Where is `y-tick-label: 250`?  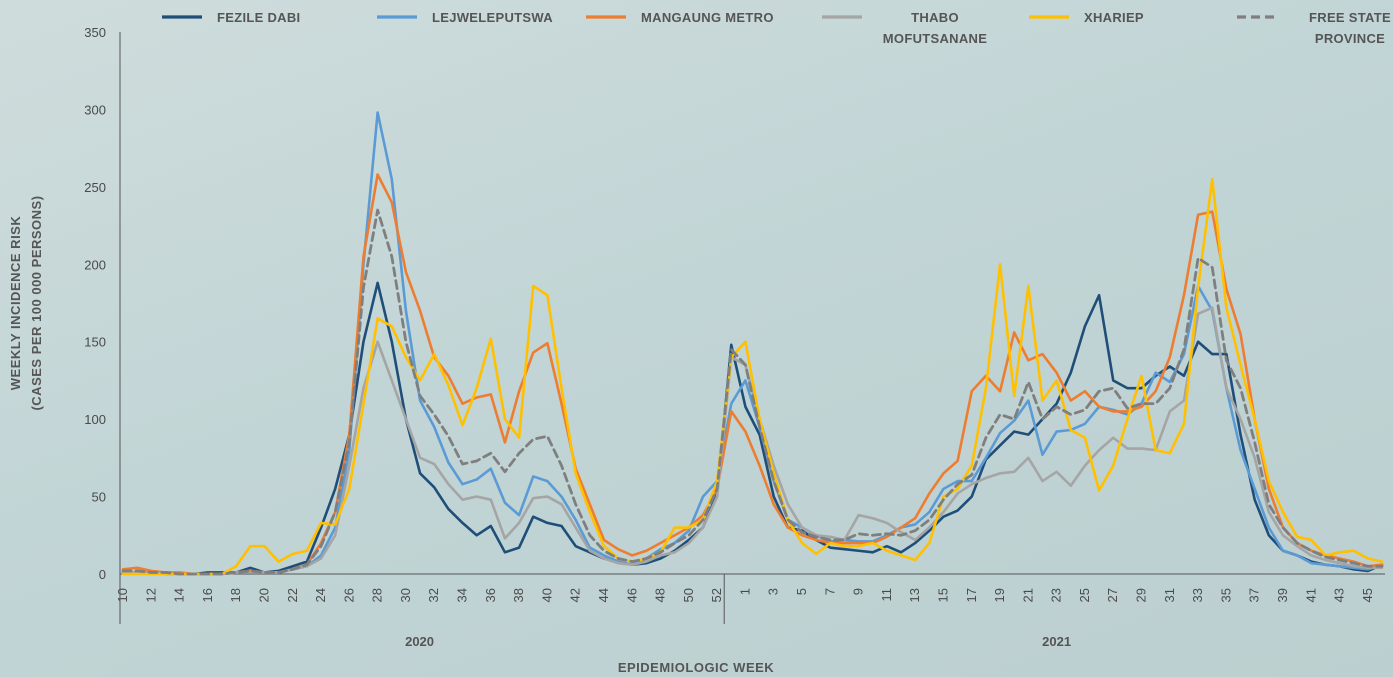
y-tick-label: 250 is located at coordinates (95, 187).